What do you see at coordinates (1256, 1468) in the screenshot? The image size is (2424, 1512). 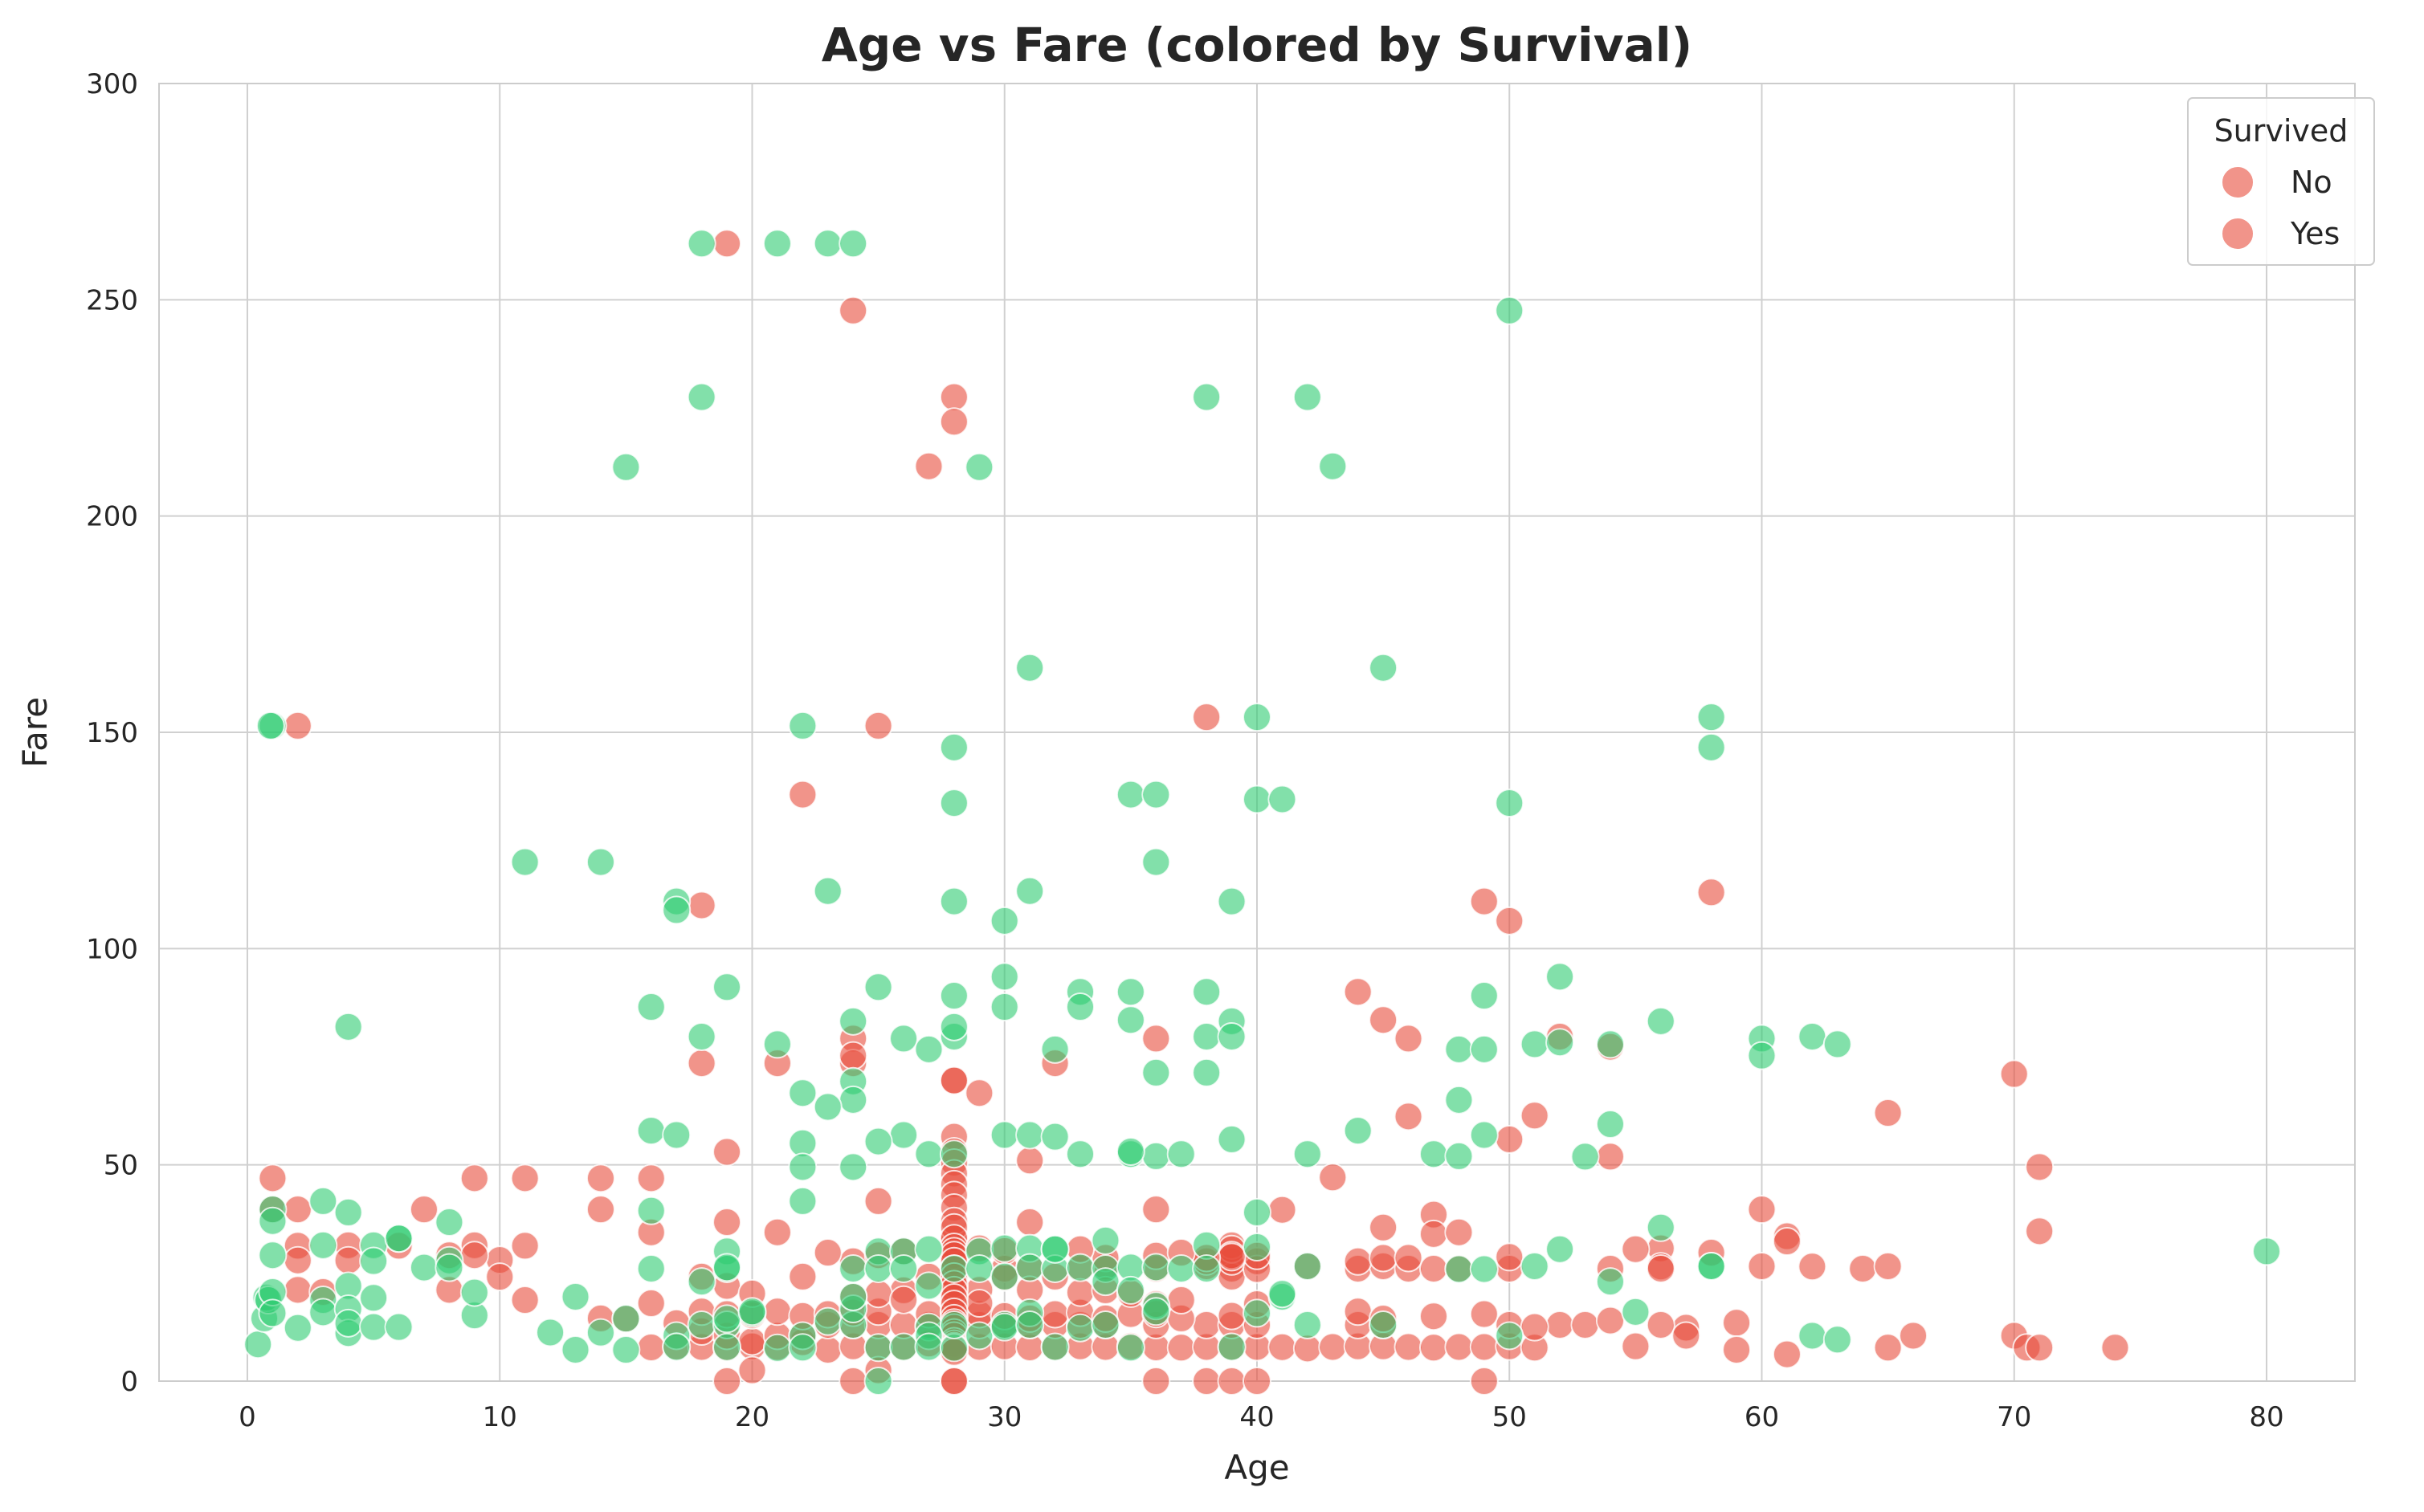 I see `x-axis-label: Age` at bounding box center [1256, 1468].